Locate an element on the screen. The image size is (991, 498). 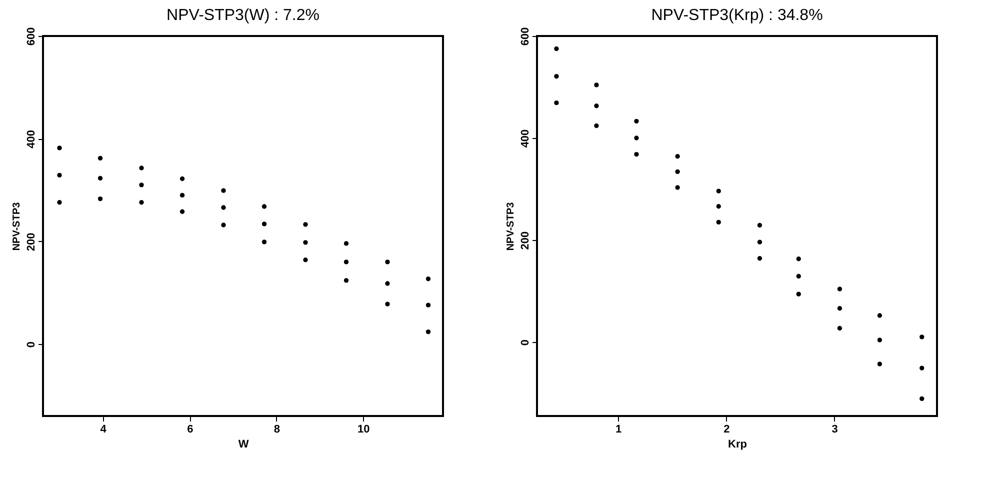
x-axis-title: W is located at coordinates (244, 444).